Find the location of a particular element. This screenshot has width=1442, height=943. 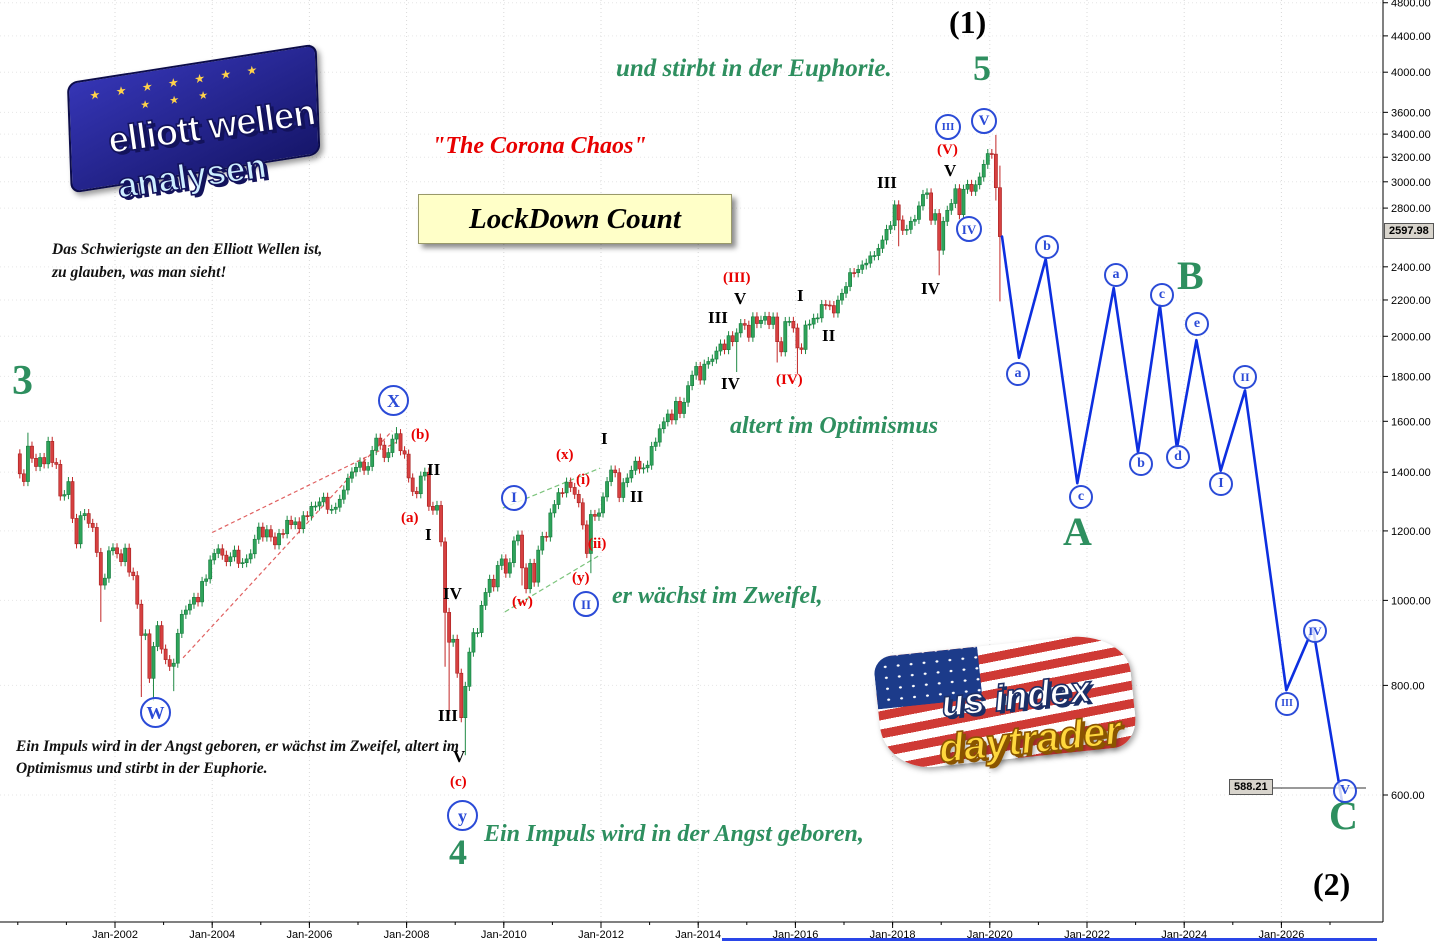

wave-label-red: (b) is located at coordinates (420, 435).